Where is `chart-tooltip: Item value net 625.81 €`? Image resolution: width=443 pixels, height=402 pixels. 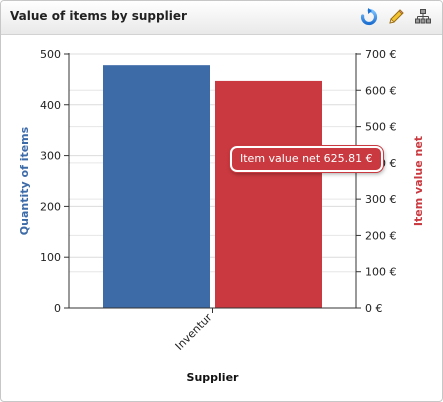
chart-tooltip: Item value net 625.81 € is located at coordinates (306, 159).